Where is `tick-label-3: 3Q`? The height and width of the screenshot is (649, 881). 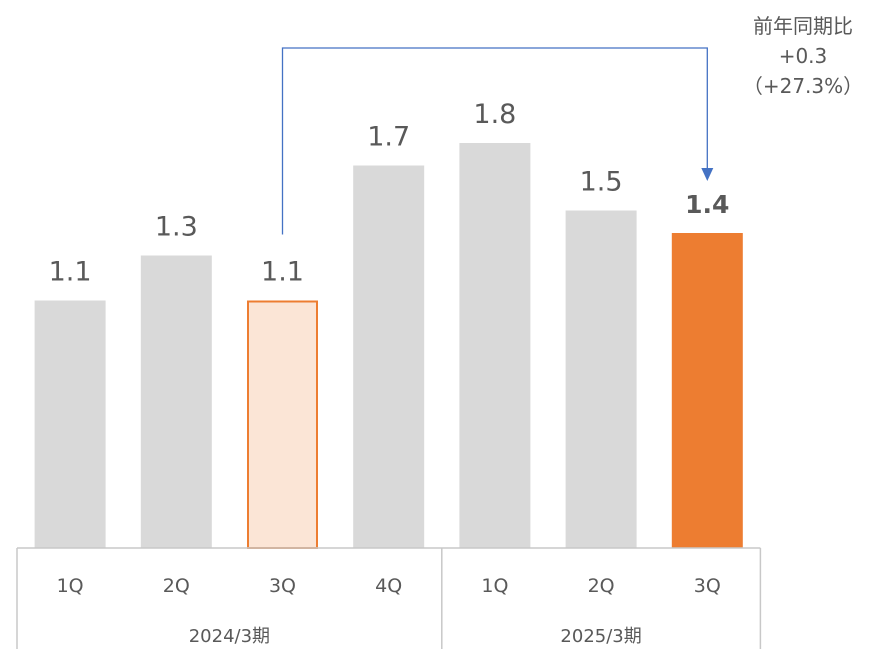 tick-label-3: 3Q is located at coordinates (282, 586).